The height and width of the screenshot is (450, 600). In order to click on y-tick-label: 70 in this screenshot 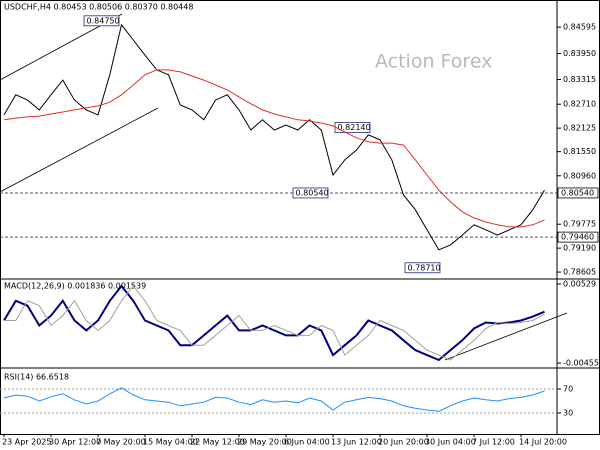, I will do `click(568, 389)`.